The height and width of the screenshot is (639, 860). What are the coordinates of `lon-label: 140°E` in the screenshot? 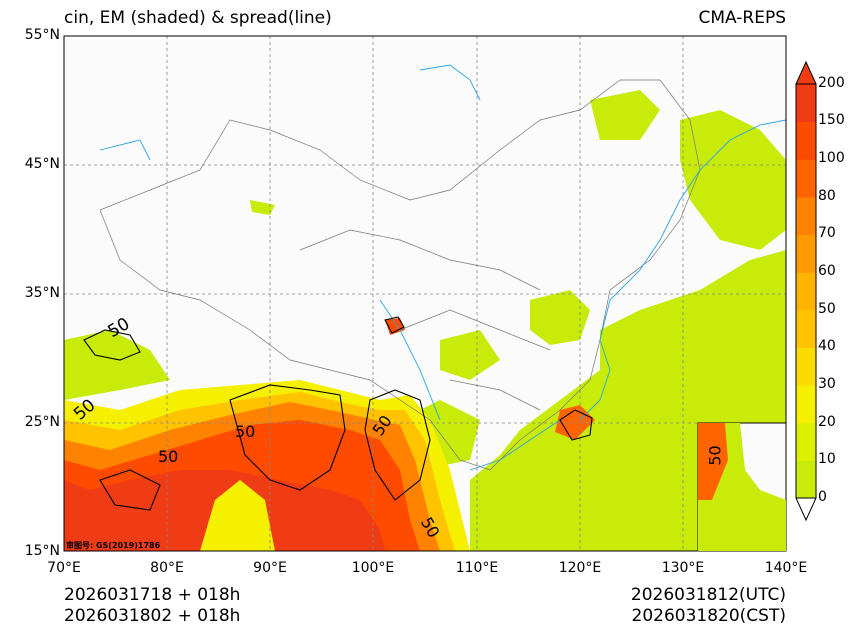 It's located at (786, 568).